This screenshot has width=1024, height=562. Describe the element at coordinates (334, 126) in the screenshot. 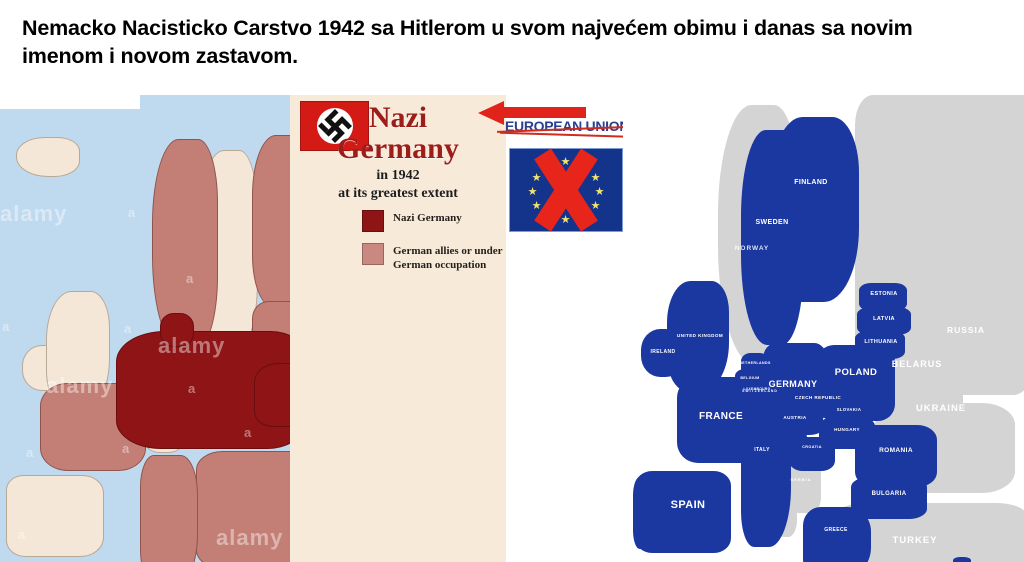

I see `nazi-swastika-flag-icon` at that location.